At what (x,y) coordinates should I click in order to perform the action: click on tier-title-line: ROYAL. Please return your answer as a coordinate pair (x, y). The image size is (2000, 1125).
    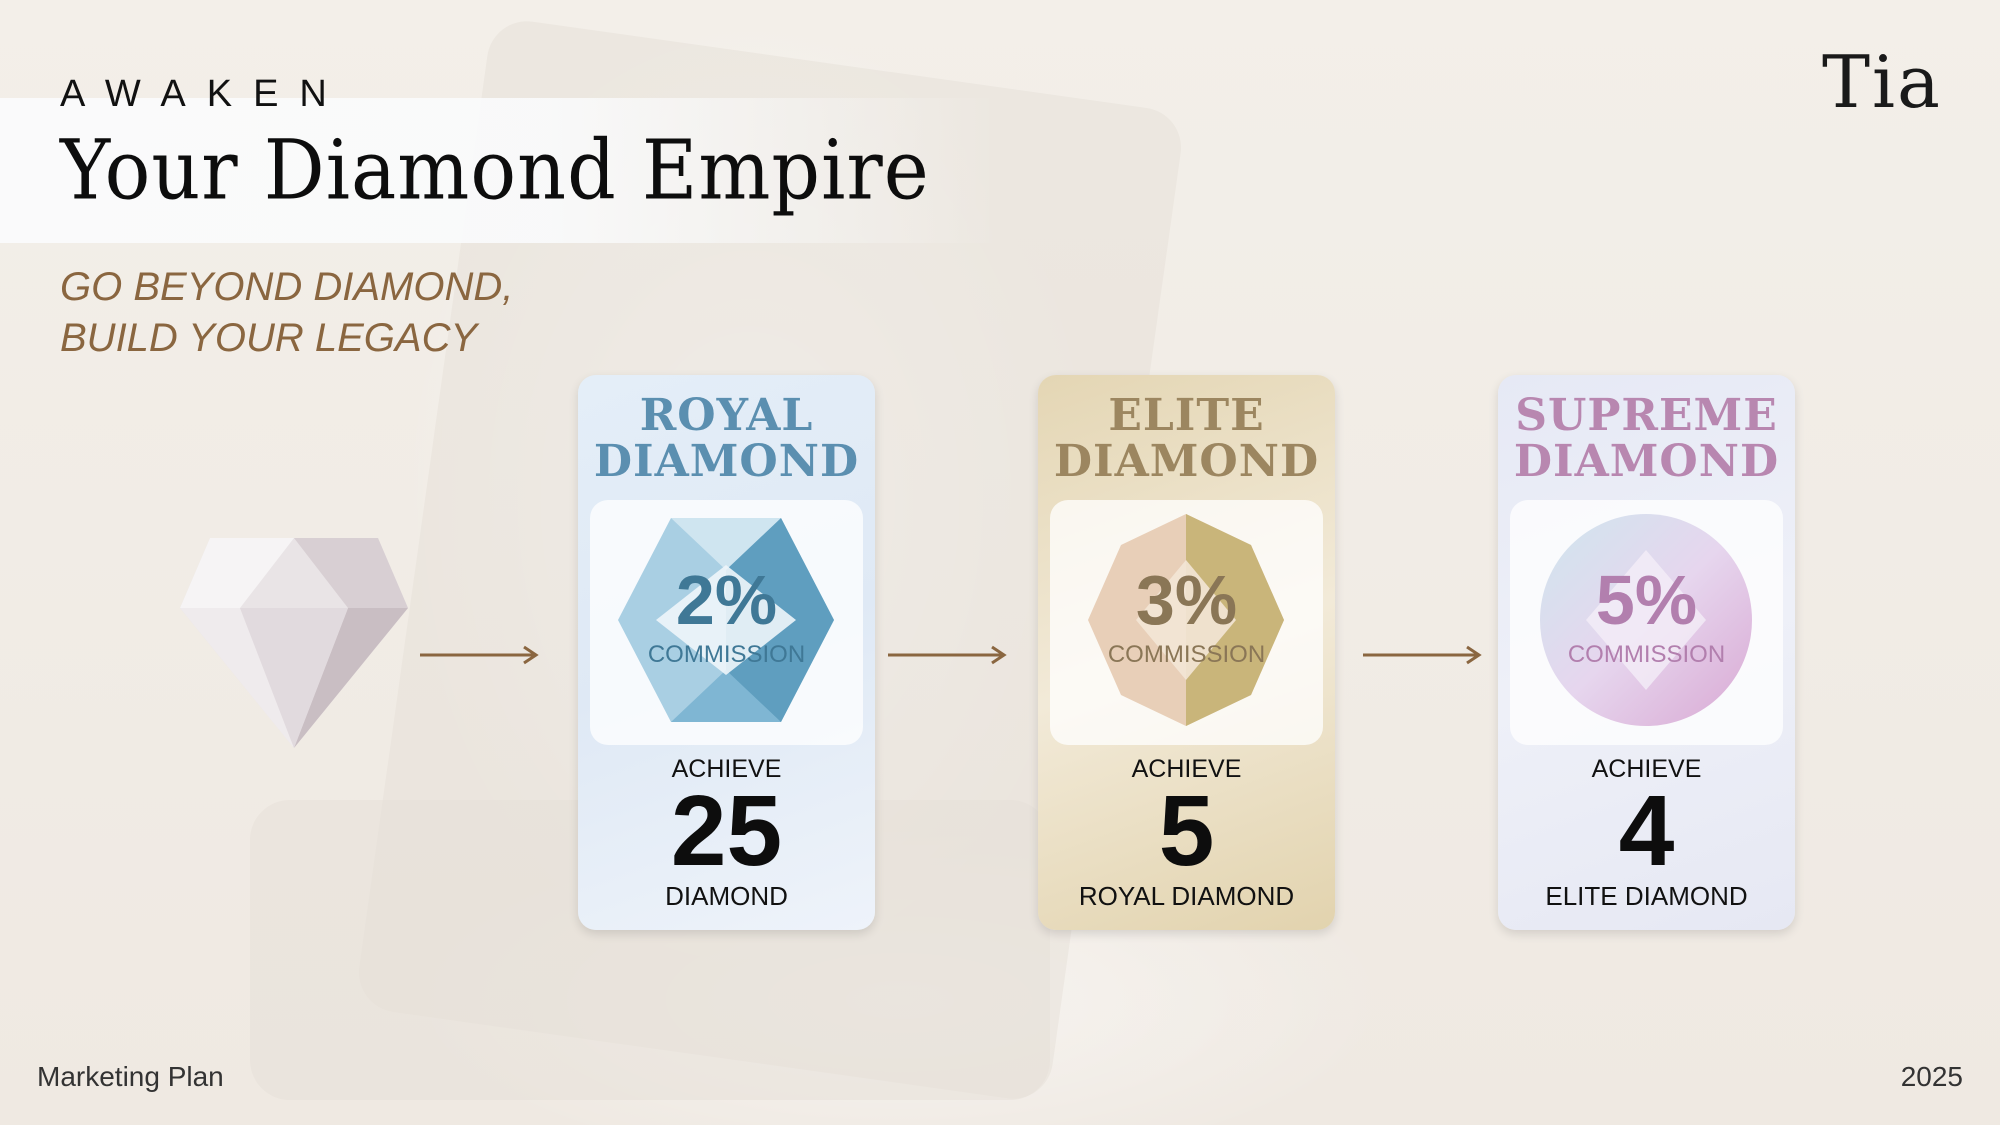
    Looking at the image, I should click on (726, 415).